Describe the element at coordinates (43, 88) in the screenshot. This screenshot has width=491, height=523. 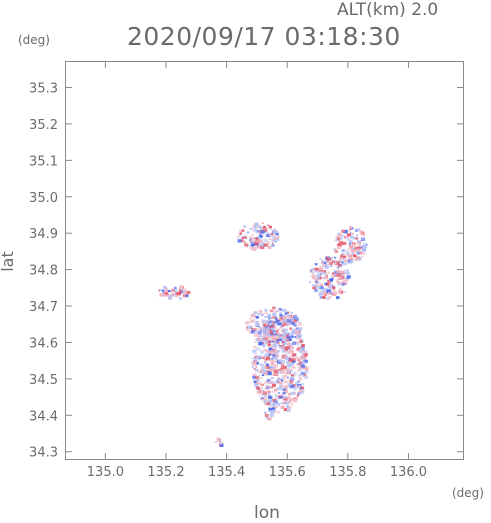
I see `y-tick-label: 35.3` at that location.